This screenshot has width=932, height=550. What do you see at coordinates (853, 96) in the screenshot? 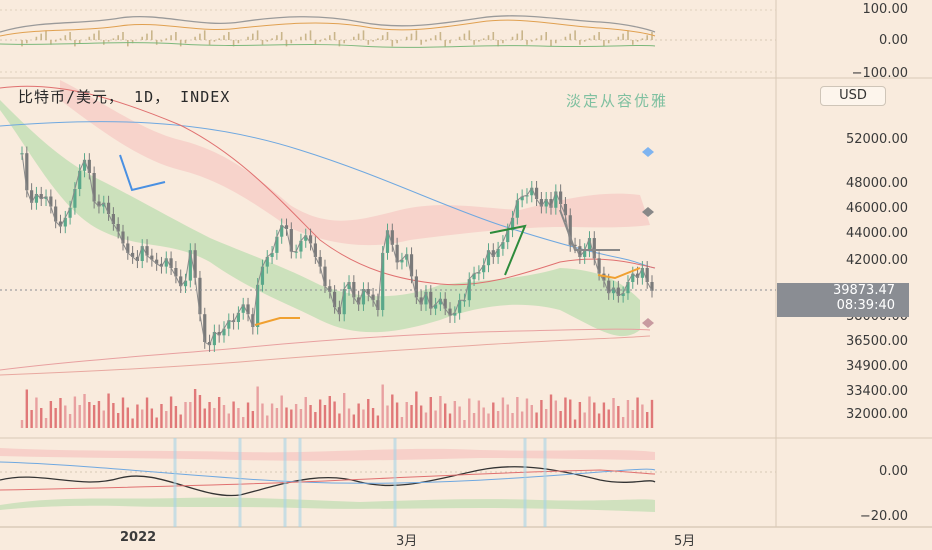
I see `currency-button: USD` at bounding box center [853, 96].